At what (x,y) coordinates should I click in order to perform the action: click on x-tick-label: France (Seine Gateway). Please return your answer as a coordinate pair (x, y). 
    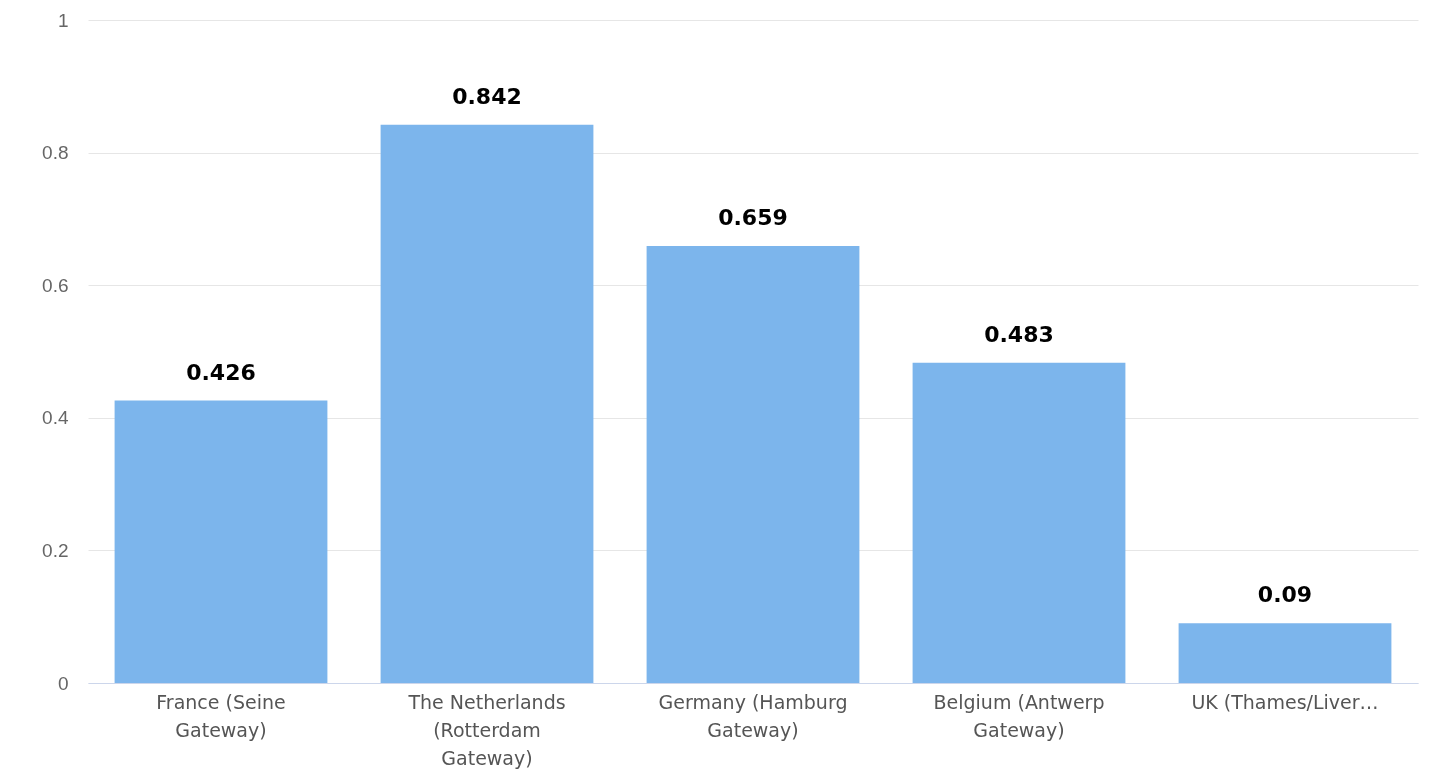
    Looking at the image, I should click on (221, 715).